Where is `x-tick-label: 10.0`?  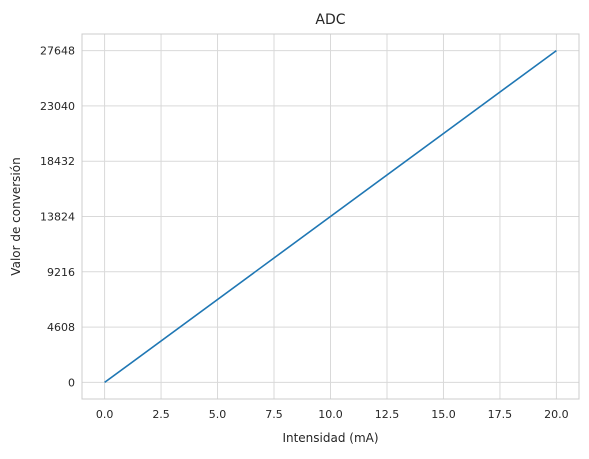 x-tick-label: 10.0 is located at coordinates (330, 414).